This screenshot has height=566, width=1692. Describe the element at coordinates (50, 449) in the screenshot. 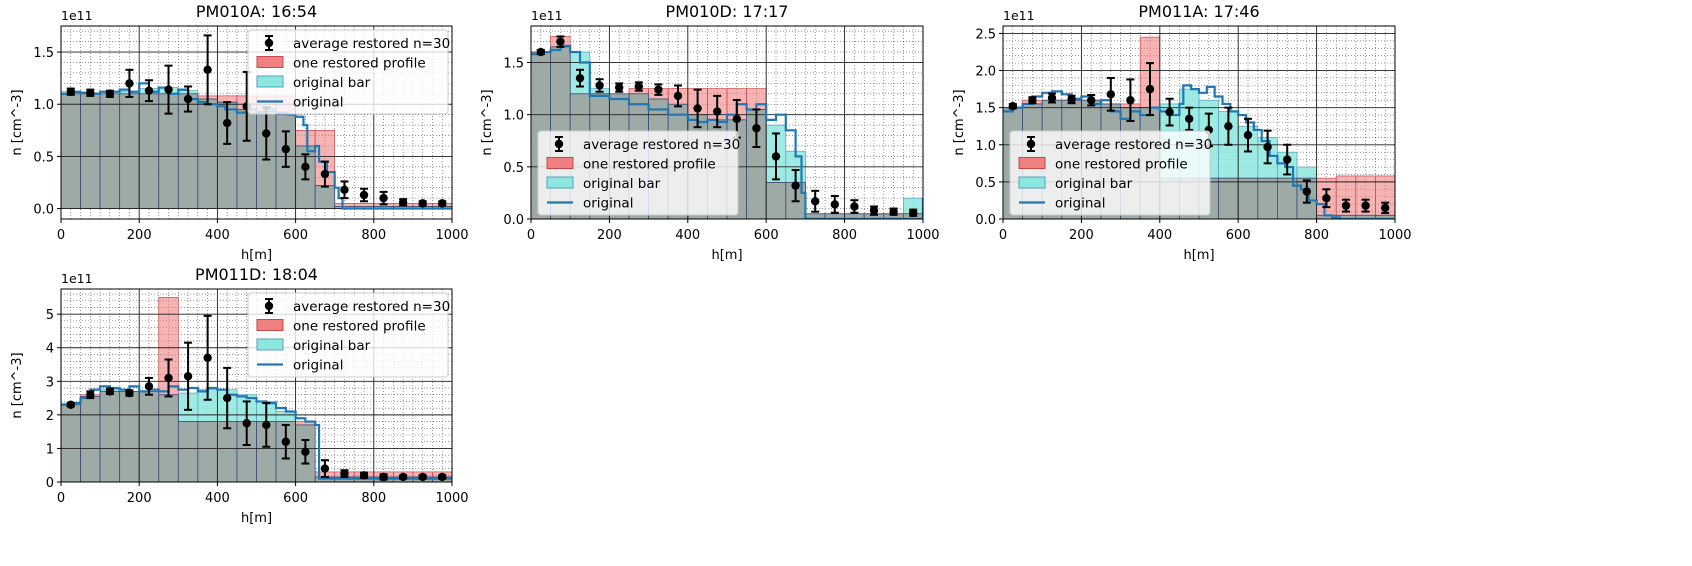

I see `y-tick-label: 1` at that location.